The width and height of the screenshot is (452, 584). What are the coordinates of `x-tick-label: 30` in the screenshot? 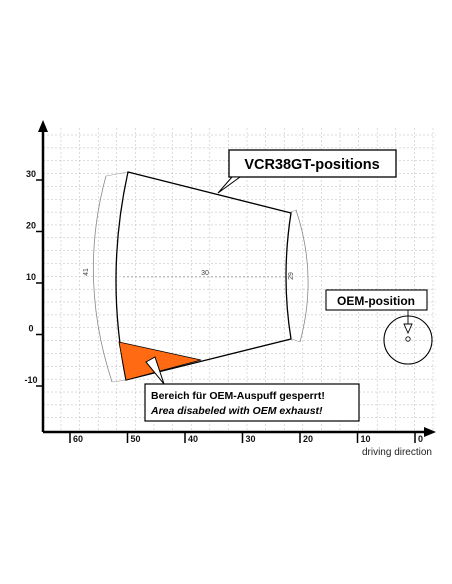 It's located at (251, 439).